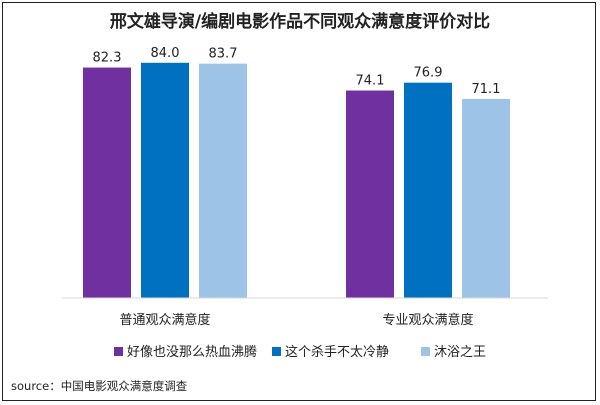  I want to click on data-label: 84.0, so click(165, 53).